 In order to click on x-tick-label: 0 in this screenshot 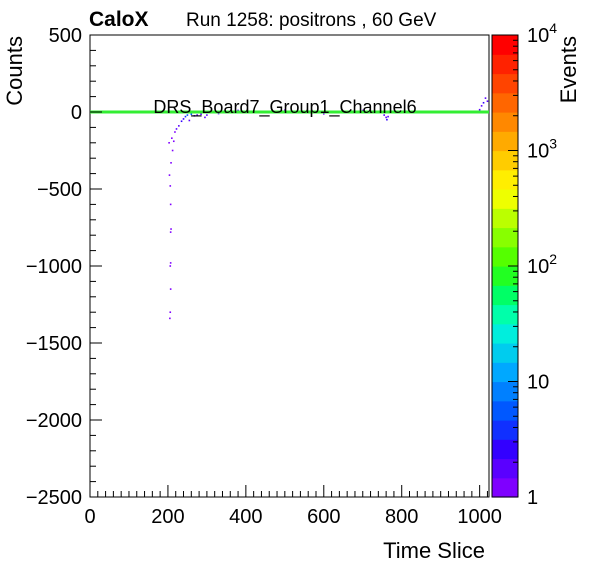, I will do `click(89, 517)`.